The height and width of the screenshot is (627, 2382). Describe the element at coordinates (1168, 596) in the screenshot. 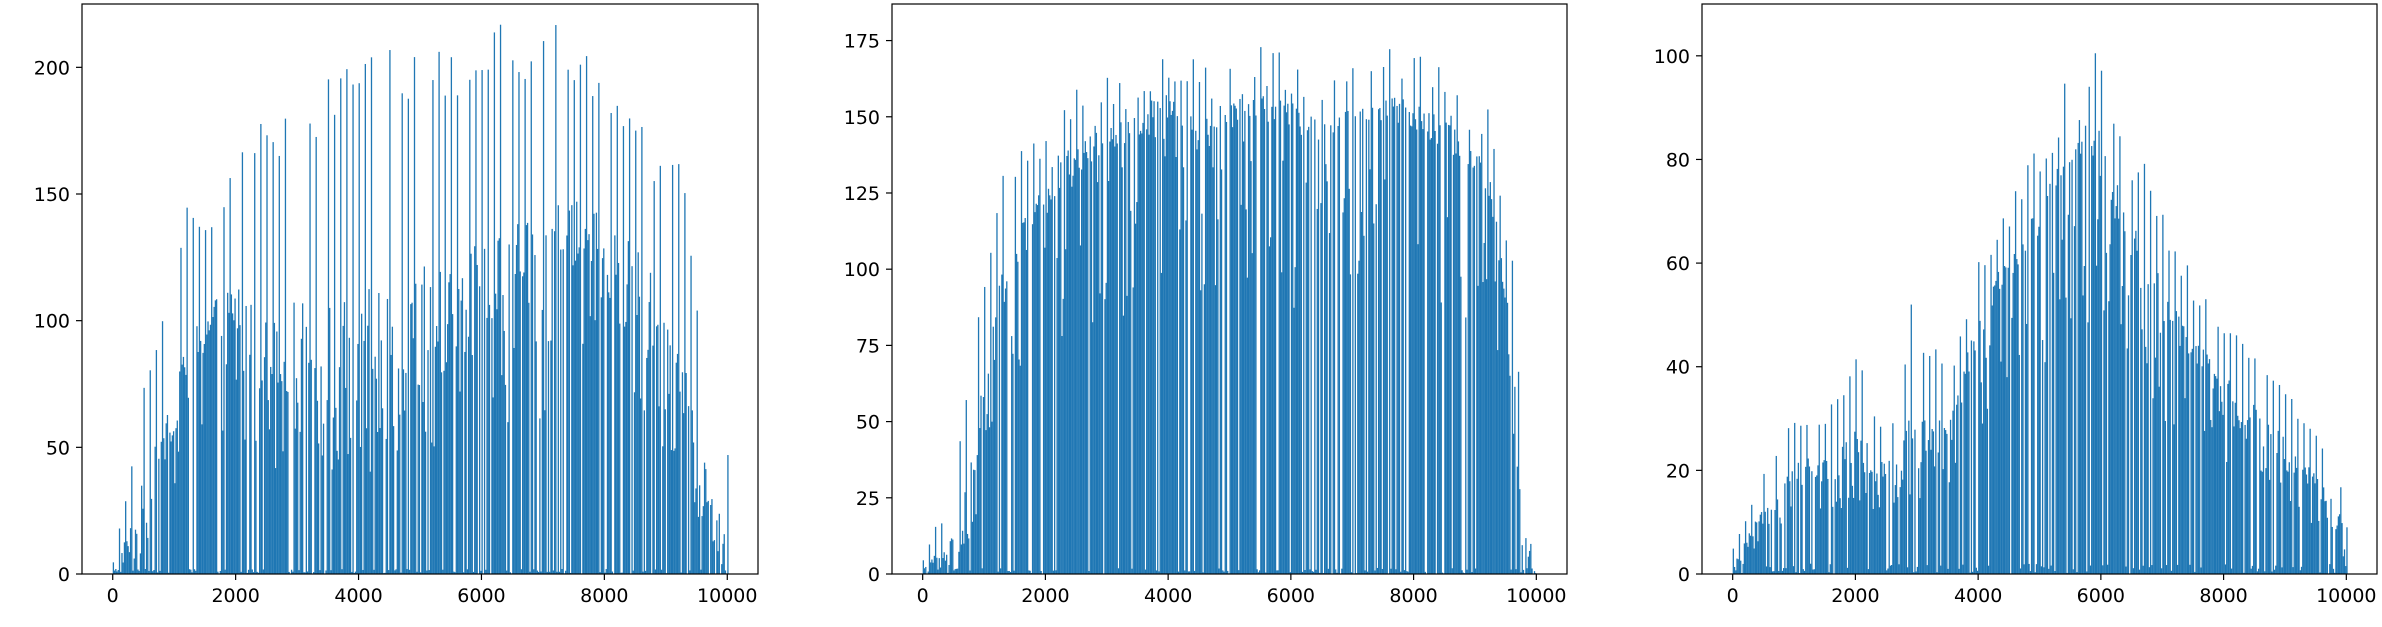

I see `x-tick-label: 4000` at that location.